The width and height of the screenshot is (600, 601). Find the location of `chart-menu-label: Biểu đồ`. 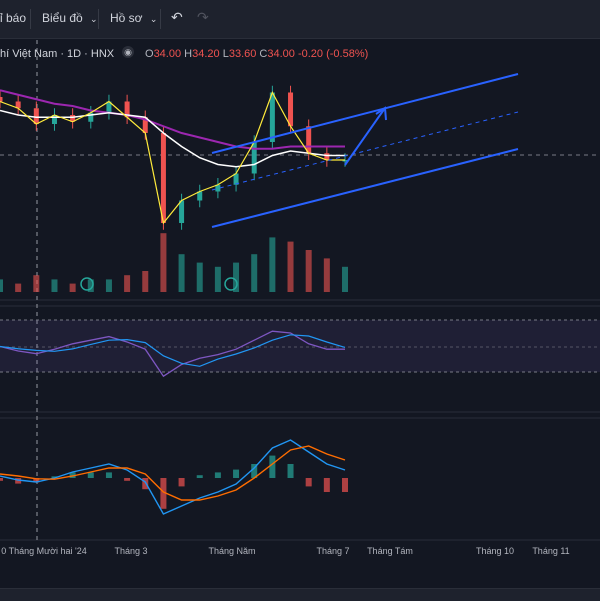

chart-menu-label: Biểu đồ is located at coordinates (62, 18).